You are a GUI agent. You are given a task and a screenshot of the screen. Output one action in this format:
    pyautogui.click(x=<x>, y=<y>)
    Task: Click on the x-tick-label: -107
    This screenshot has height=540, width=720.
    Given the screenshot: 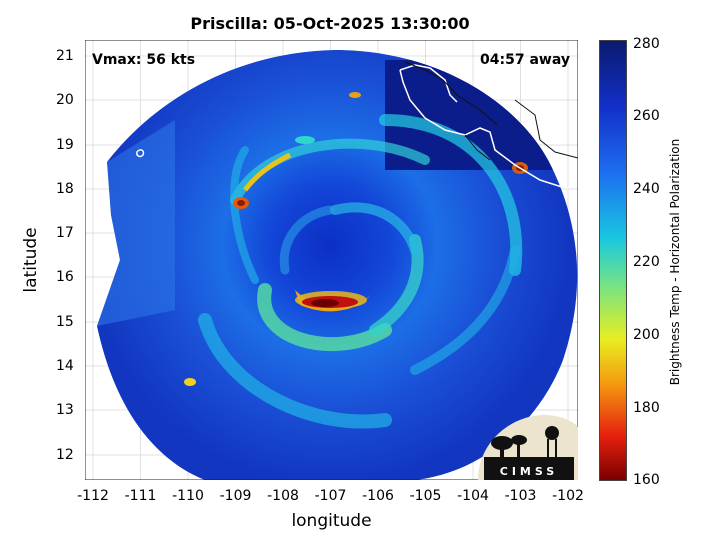 What is the action you would take?
    pyautogui.click(x=330, y=496)
    